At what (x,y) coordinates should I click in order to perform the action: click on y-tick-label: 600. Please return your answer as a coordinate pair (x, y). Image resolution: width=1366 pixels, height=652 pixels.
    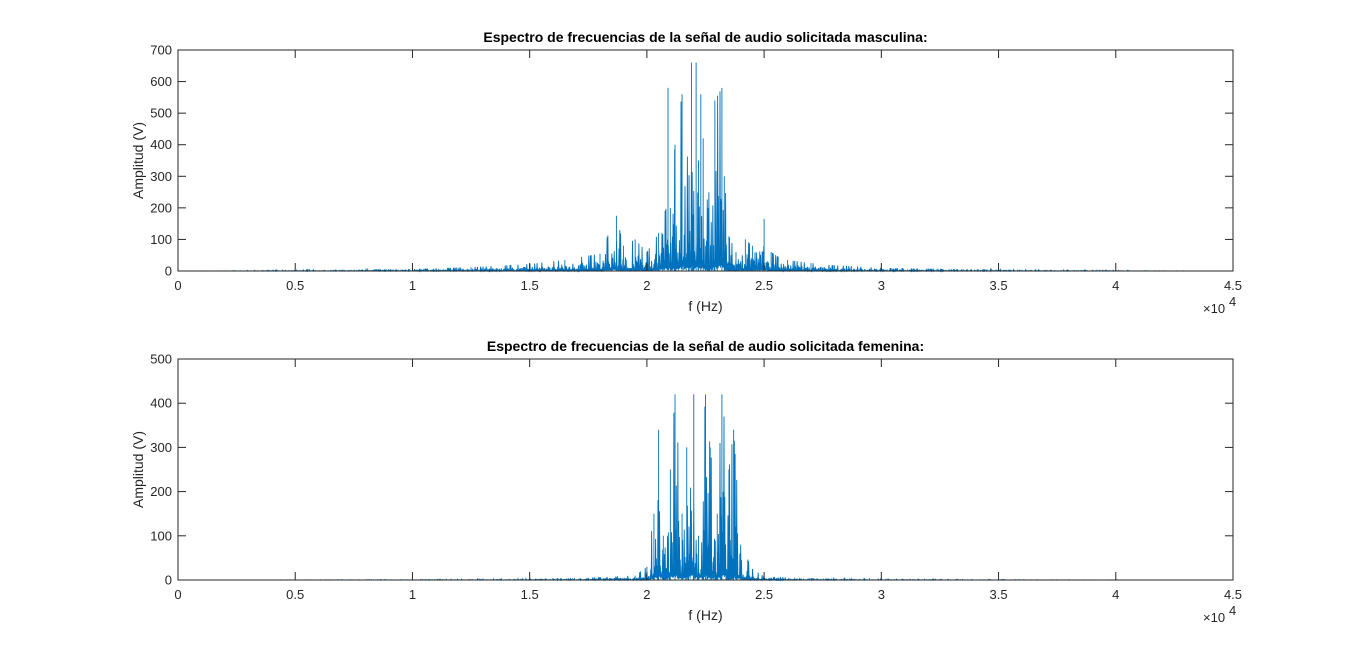
    Looking at the image, I should click on (161, 81).